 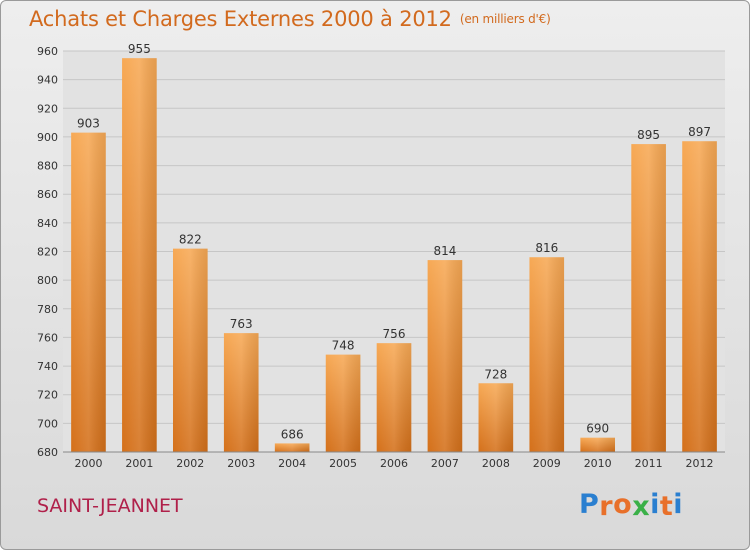 What do you see at coordinates (47, 423) in the screenshot?
I see `y-tick-label: 700` at bounding box center [47, 423].